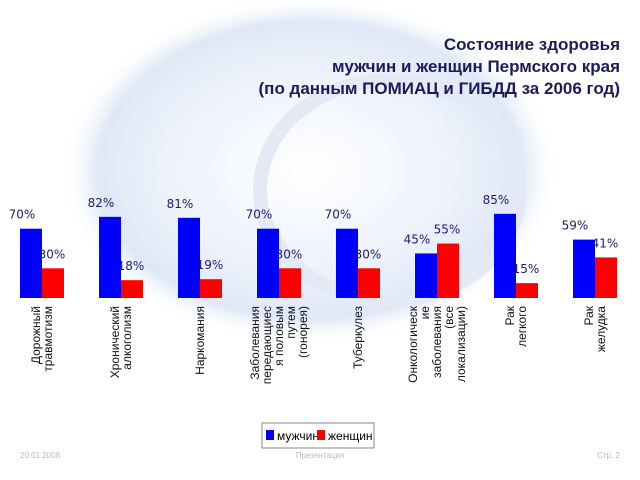 Image resolution: width=640 pixels, height=480 pixels. What do you see at coordinates (437, 342) in the screenshot?
I see `category-label: заболевания` at bounding box center [437, 342].